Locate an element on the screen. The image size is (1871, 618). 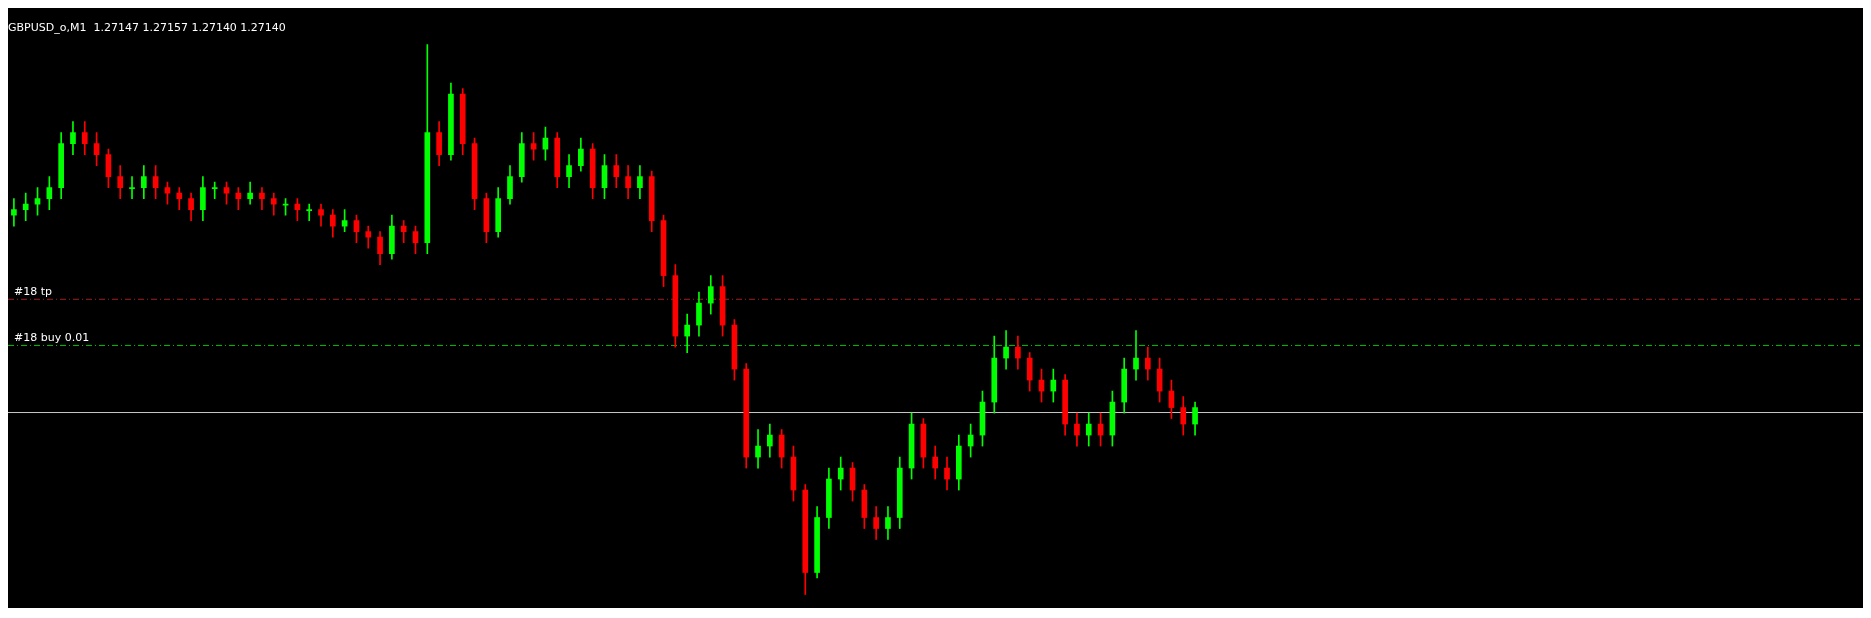
ref-line-label: #18 tp is located at coordinates (33, 291).